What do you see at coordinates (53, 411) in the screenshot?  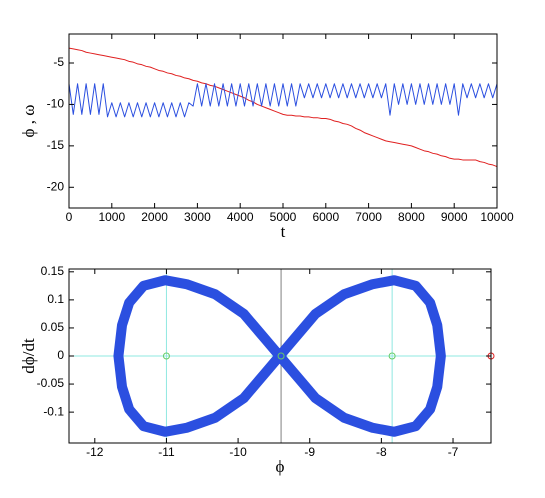 I see `y-tick-label: -0.1` at bounding box center [53, 411].